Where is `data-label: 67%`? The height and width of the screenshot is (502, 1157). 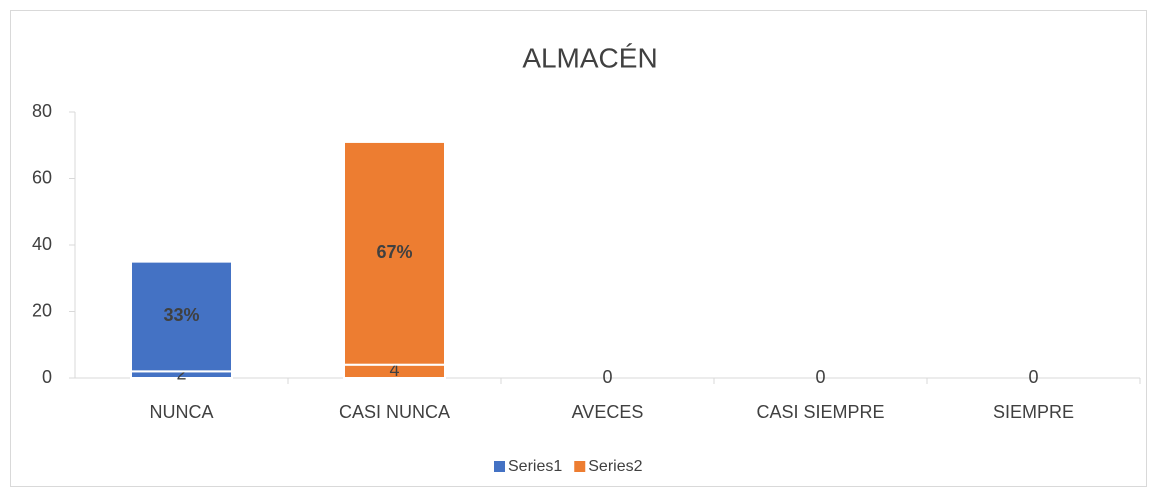
data-label: 67% is located at coordinates (394, 252).